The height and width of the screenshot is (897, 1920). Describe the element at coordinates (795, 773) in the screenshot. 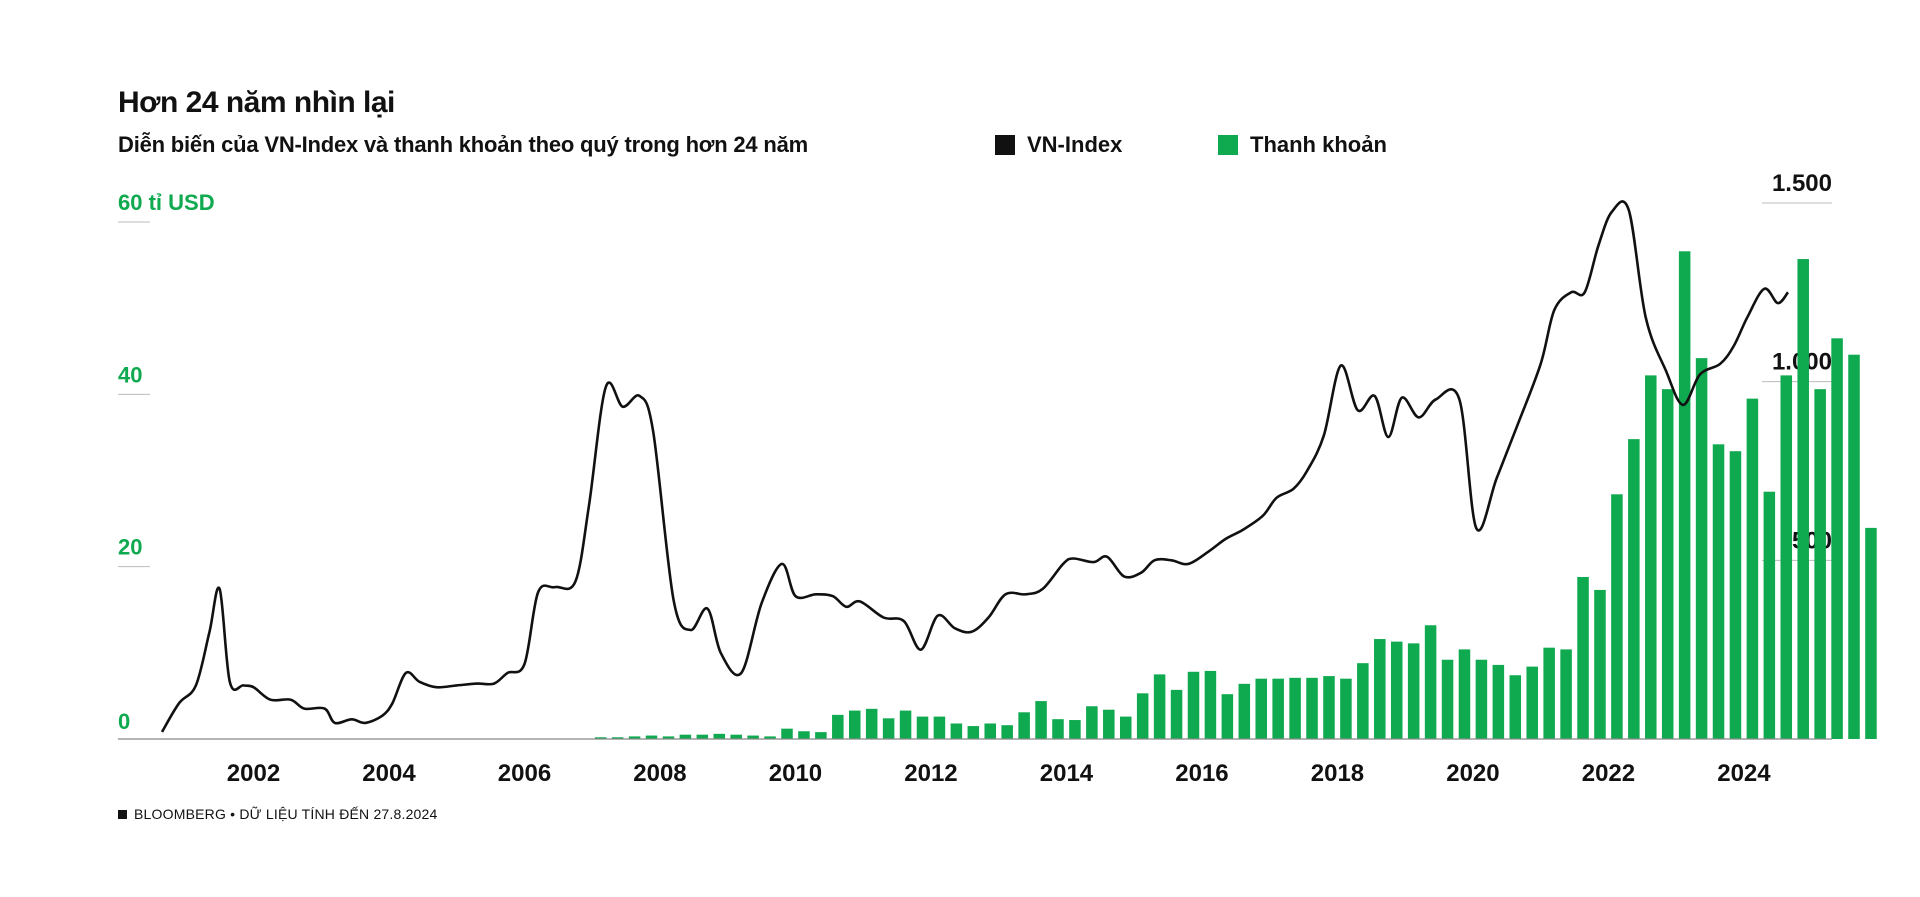

I see `x-tick-label: 2010` at that location.